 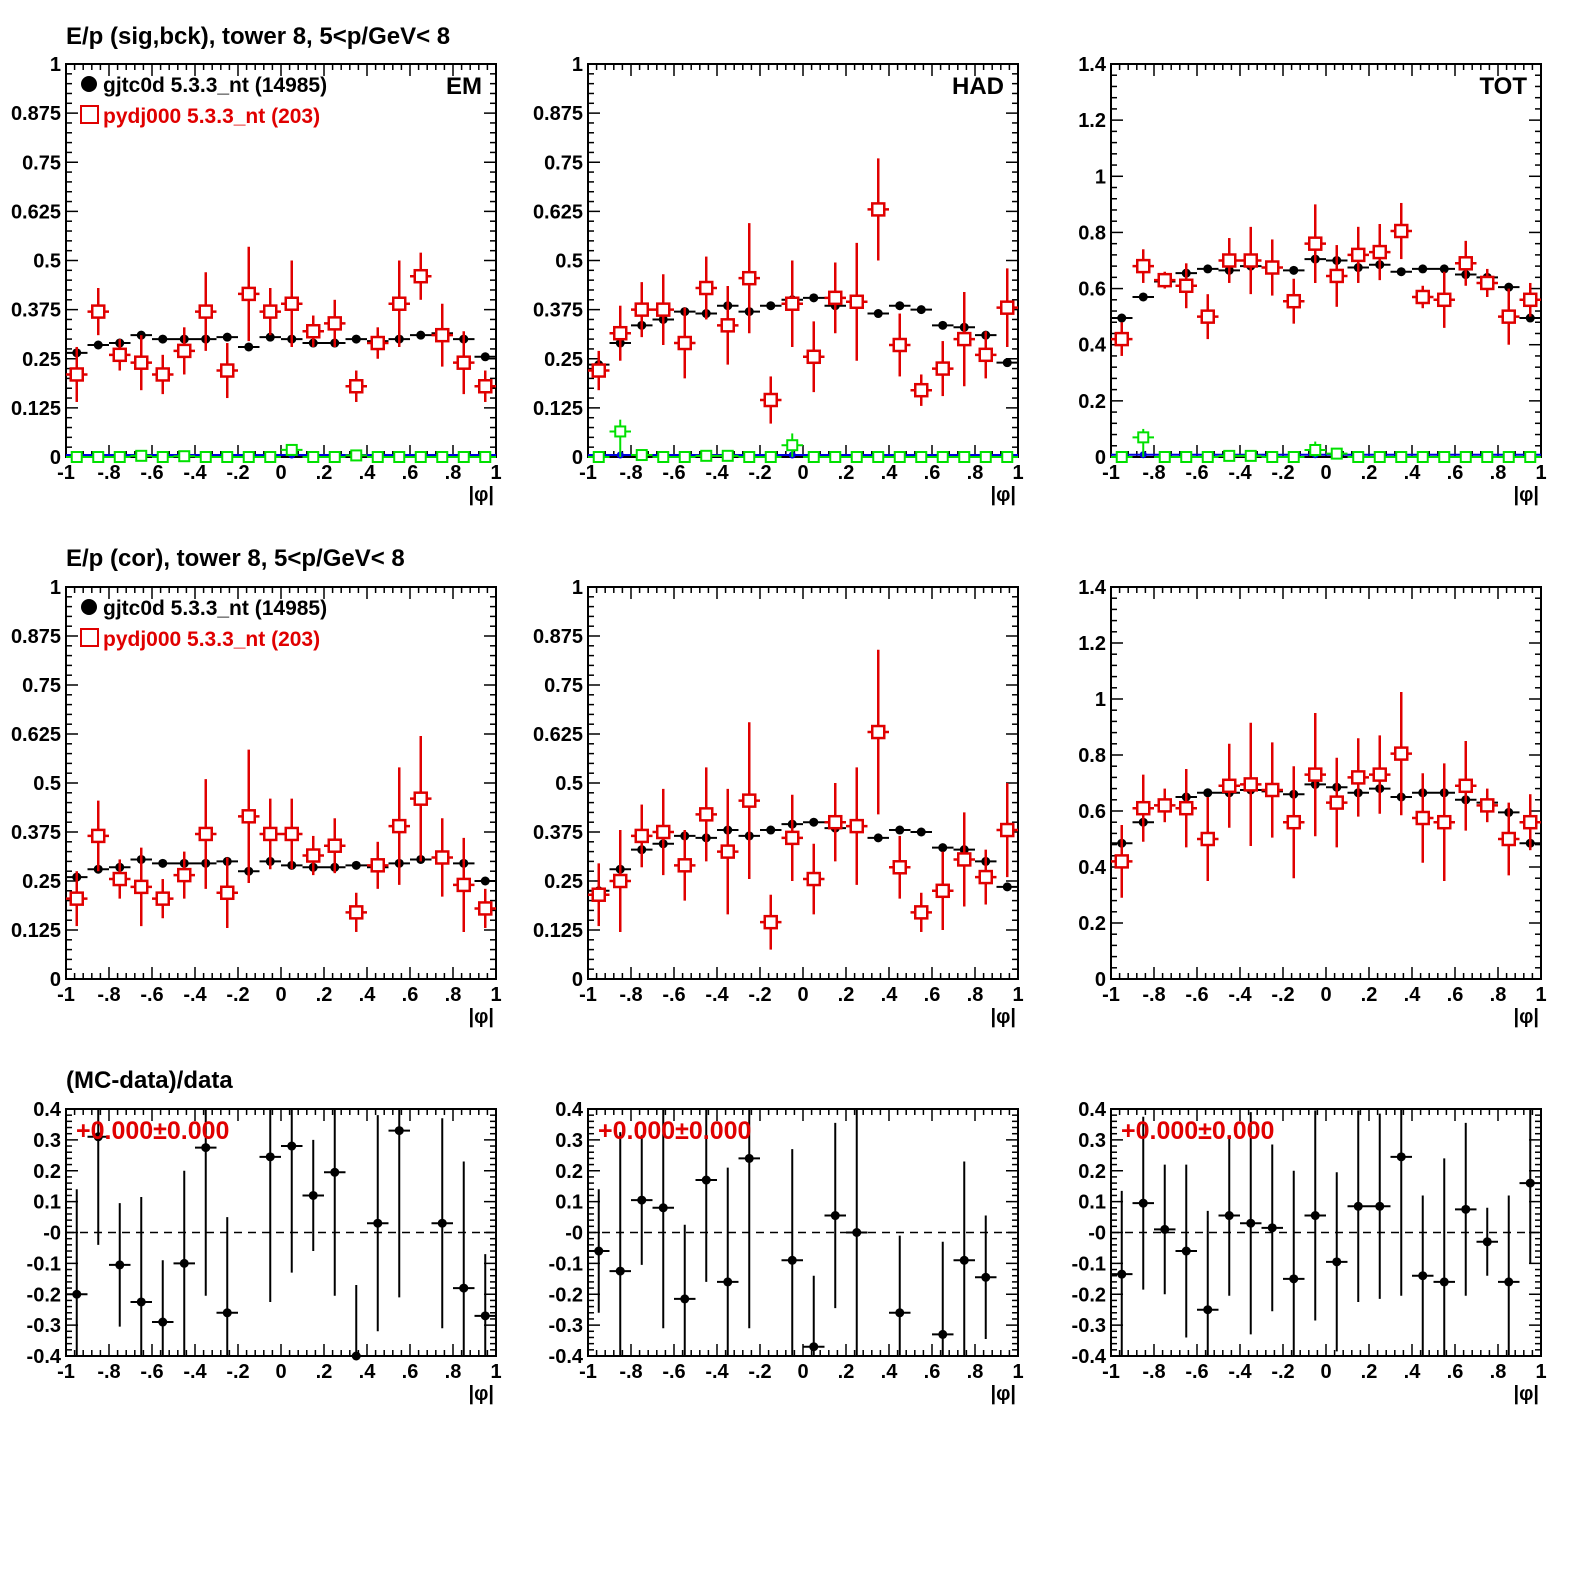 I want to click on y-tick-label: -0.3, so click(x=44, y=1326).